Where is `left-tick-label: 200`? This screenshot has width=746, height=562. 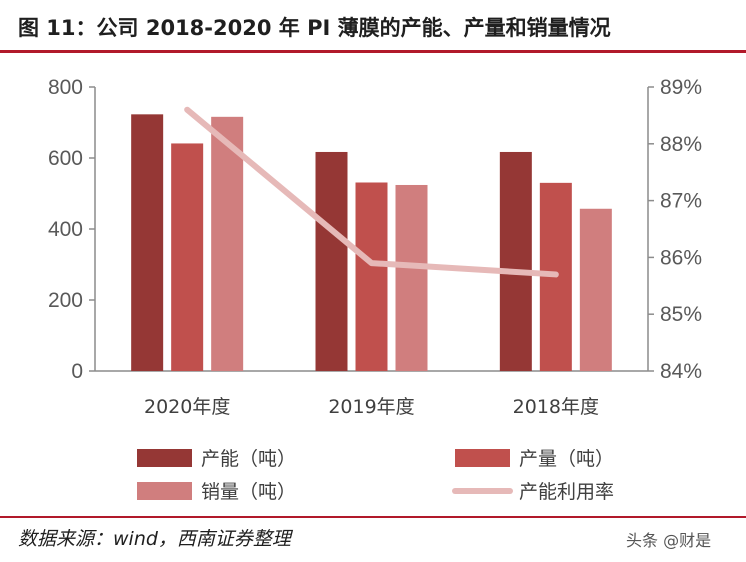 left-tick-label: 200 is located at coordinates (65, 300).